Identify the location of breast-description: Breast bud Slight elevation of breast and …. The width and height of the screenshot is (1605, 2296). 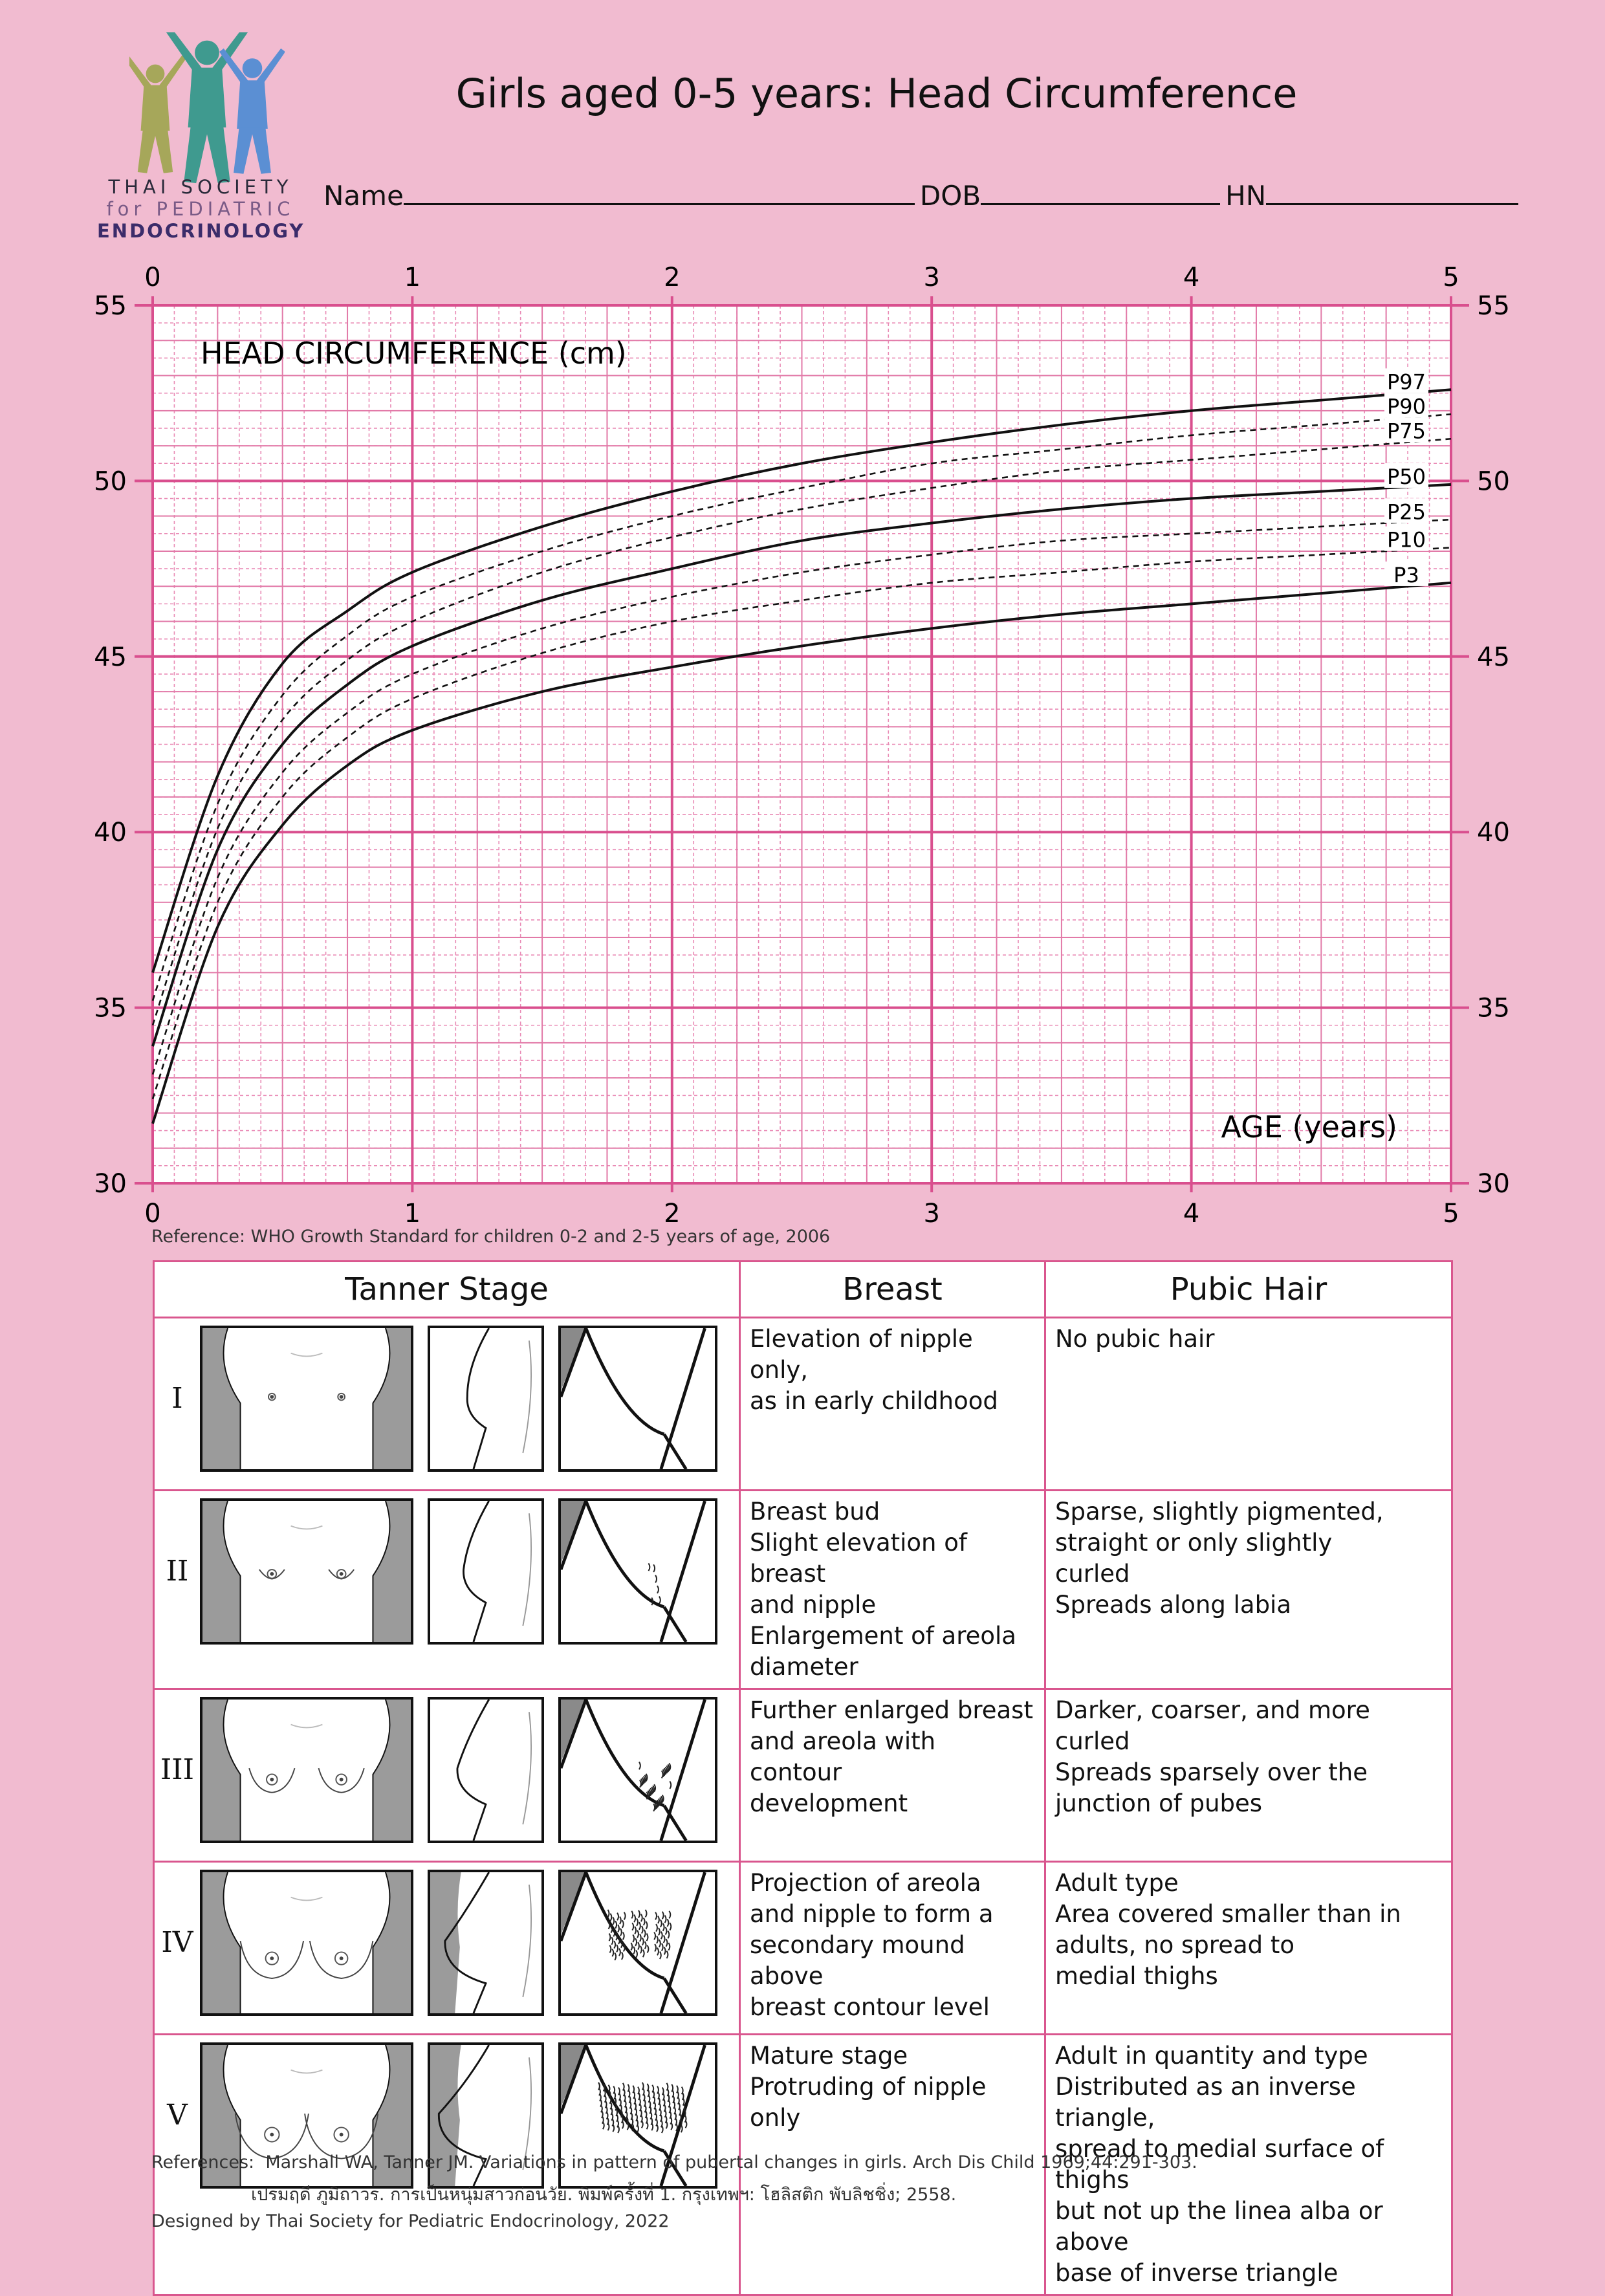
(892, 1589).